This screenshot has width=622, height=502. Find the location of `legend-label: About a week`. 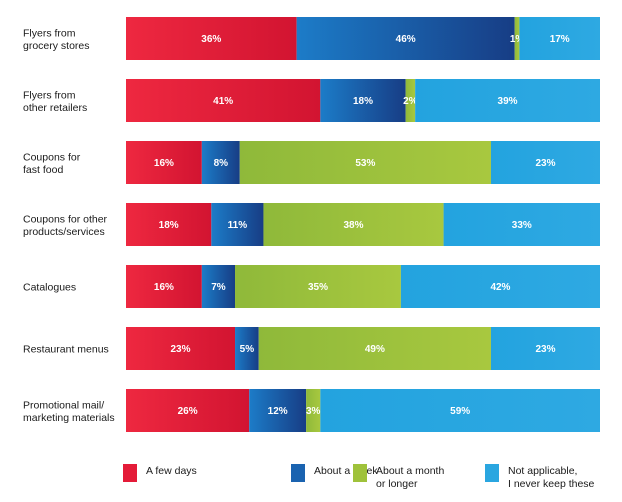

legend-label: About a week is located at coordinates (346, 471).